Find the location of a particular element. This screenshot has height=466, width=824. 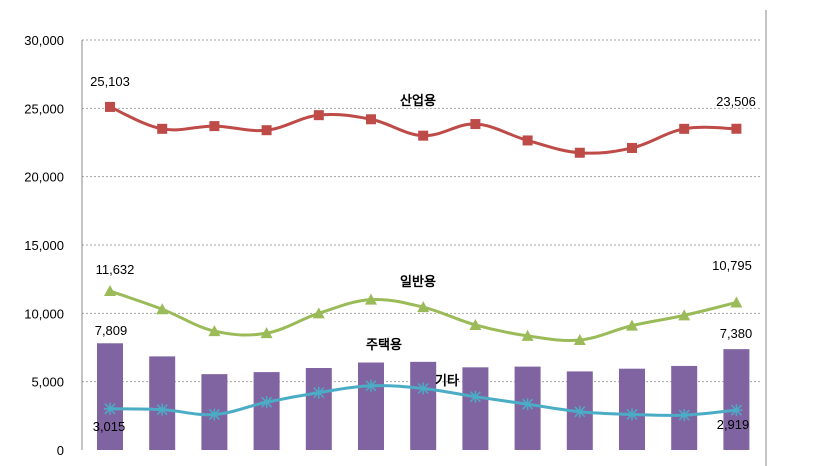

data-label: 2,919 is located at coordinates (733, 424).